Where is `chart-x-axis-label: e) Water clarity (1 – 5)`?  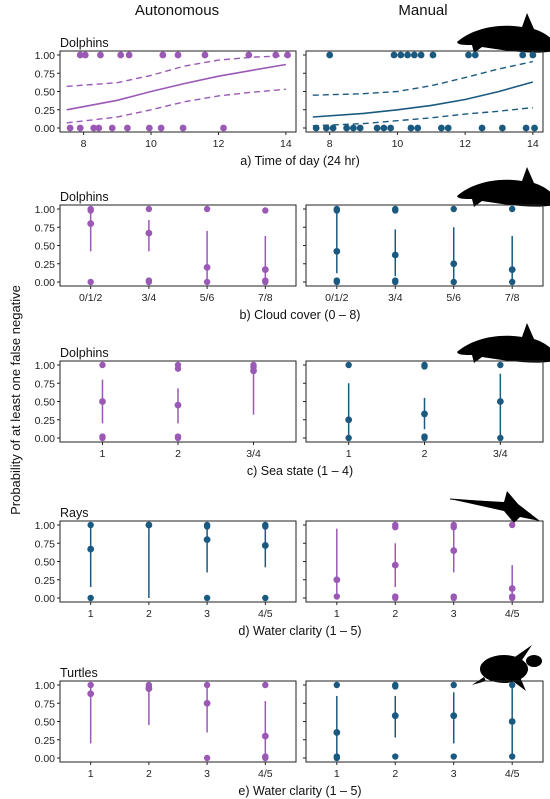 chart-x-axis-label: e) Water clarity (1 – 5) is located at coordinates (299, 791).